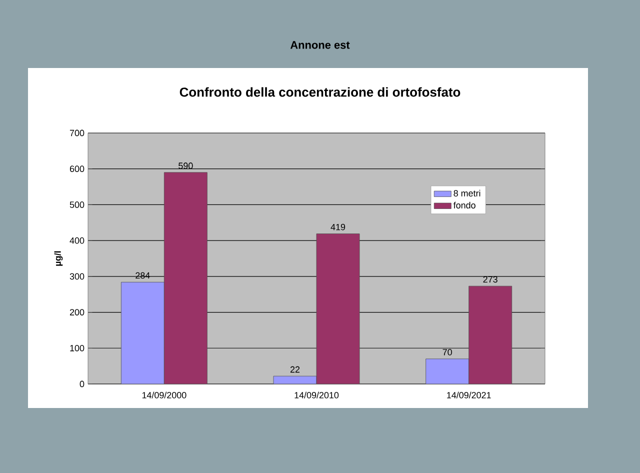 Image resolution: width=640 pixels, height=473 pixels. I want to click on x-tick-label: 14/09/2021, so click(469, 395).